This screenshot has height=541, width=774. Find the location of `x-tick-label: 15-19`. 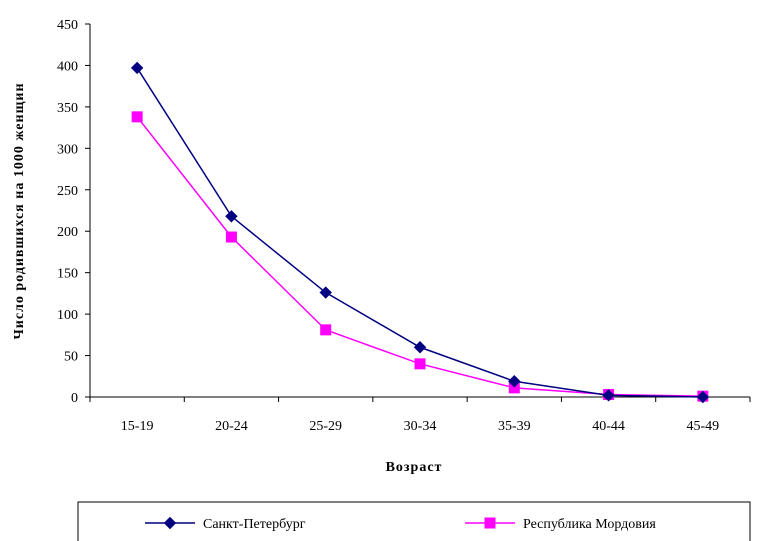

x-tick-label: 15-19 is located at coordinates (137, 426).